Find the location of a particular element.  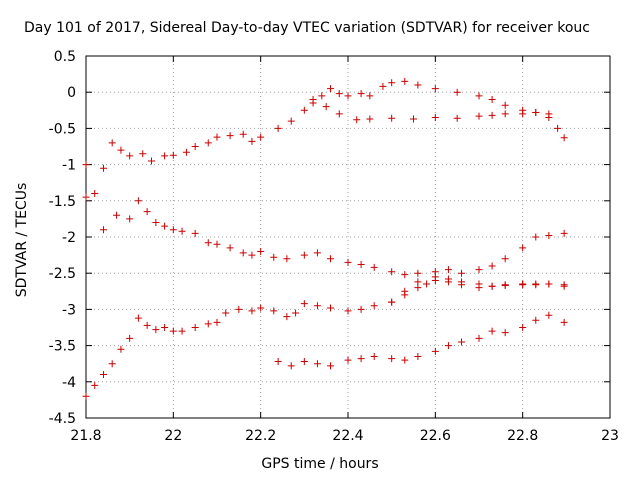

x-tick-label: 22.4 is located at coordinates (347, 436).